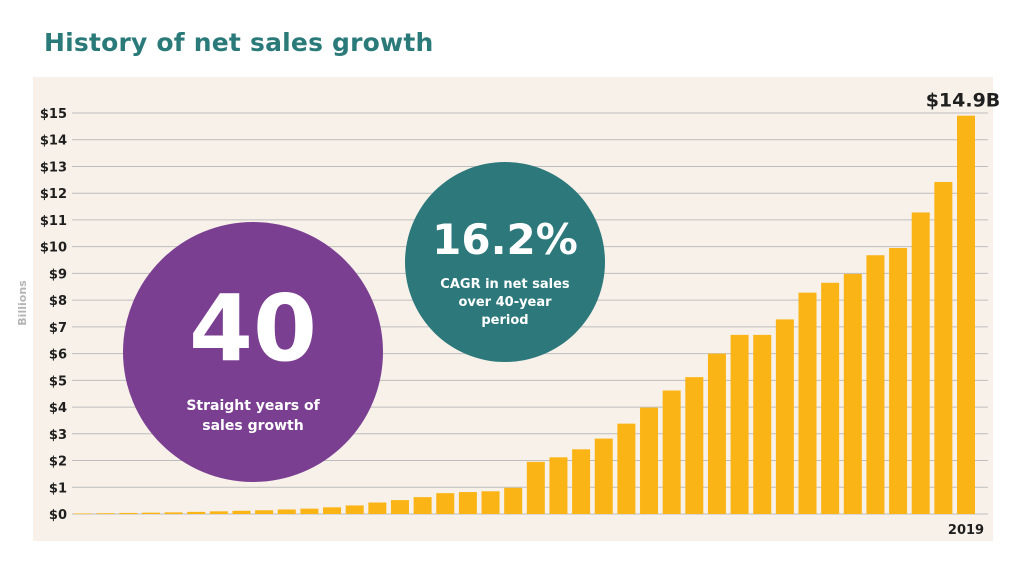 Image resolution: width=1033 pixels, height=567 pixels. I want to click on bar-2007, so click(694, 445).